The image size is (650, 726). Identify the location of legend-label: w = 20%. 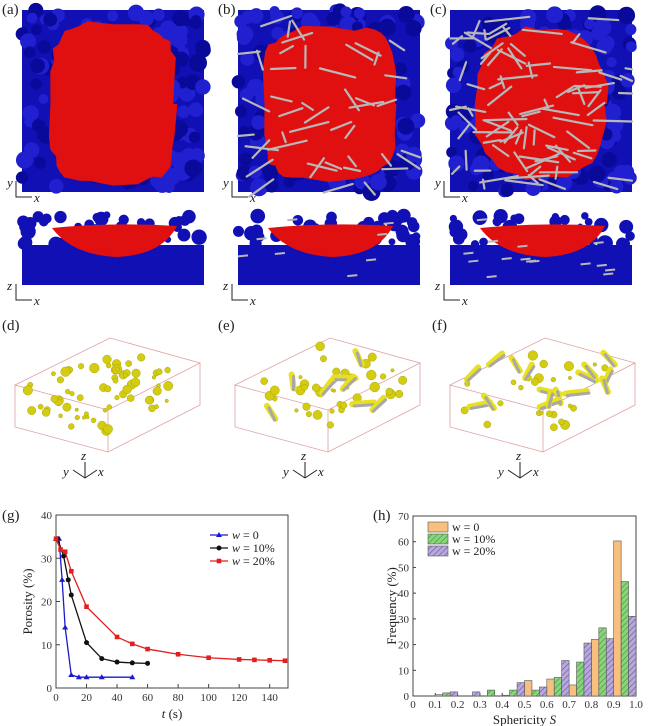
(473, 551).